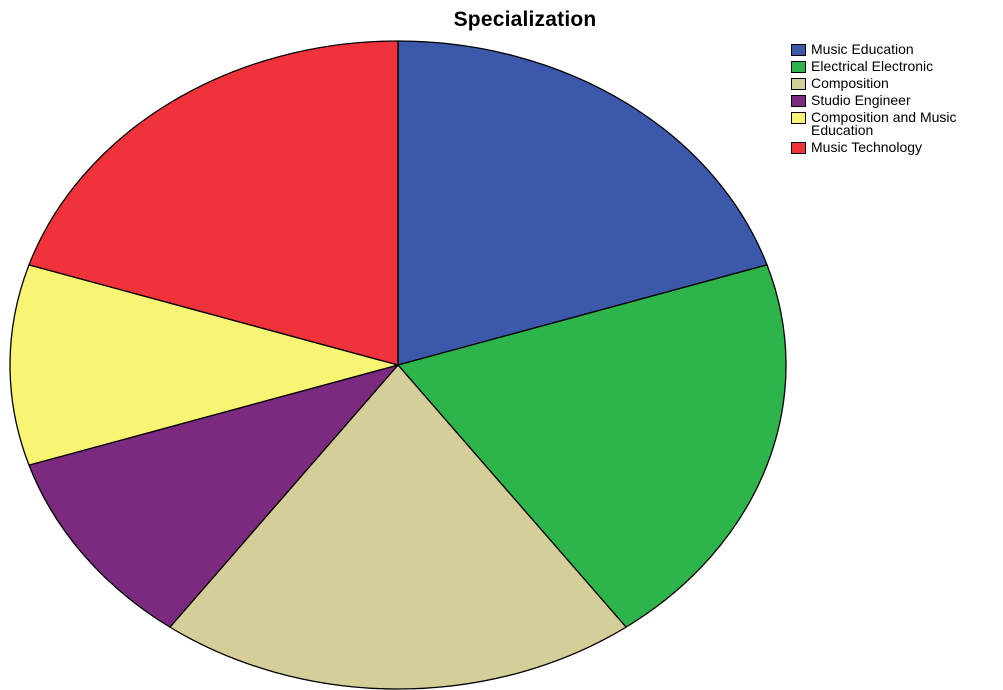  I want to click on legend-item-composition: Composition, so click(896, 83).